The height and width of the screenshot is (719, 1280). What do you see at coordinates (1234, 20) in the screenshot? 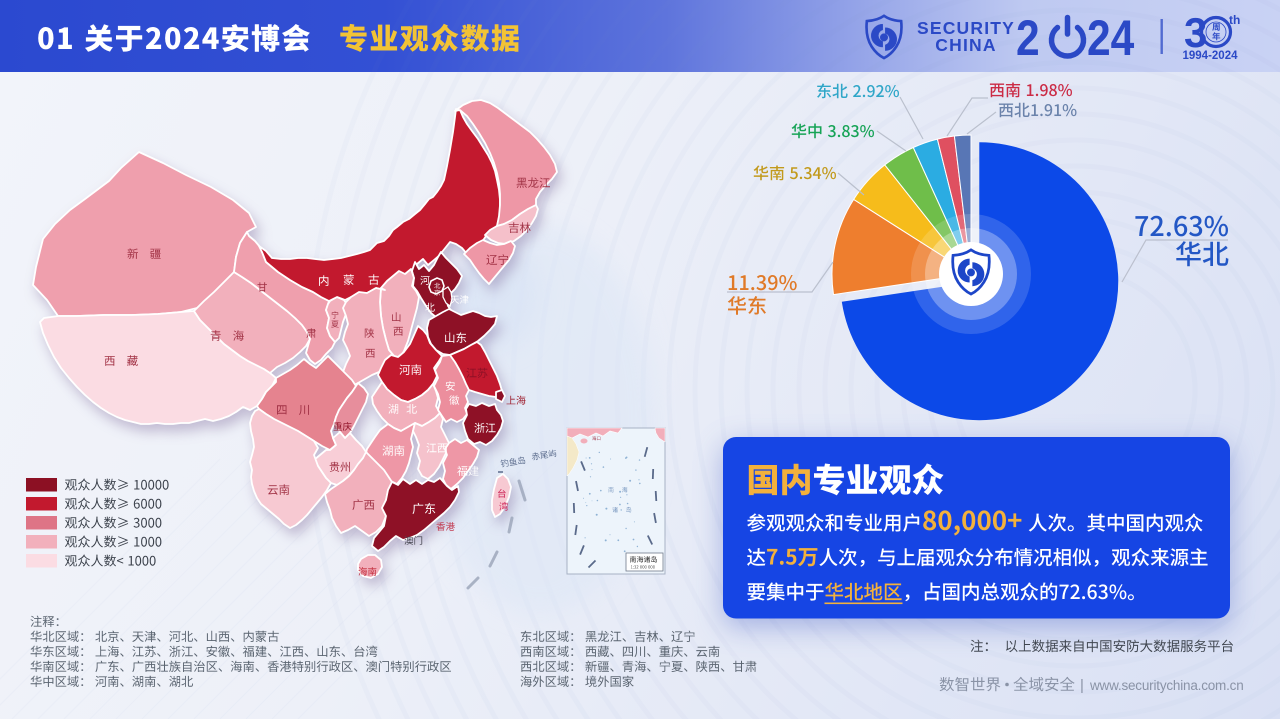
I see `svg-text: th` at bounding box center [1234, 20].